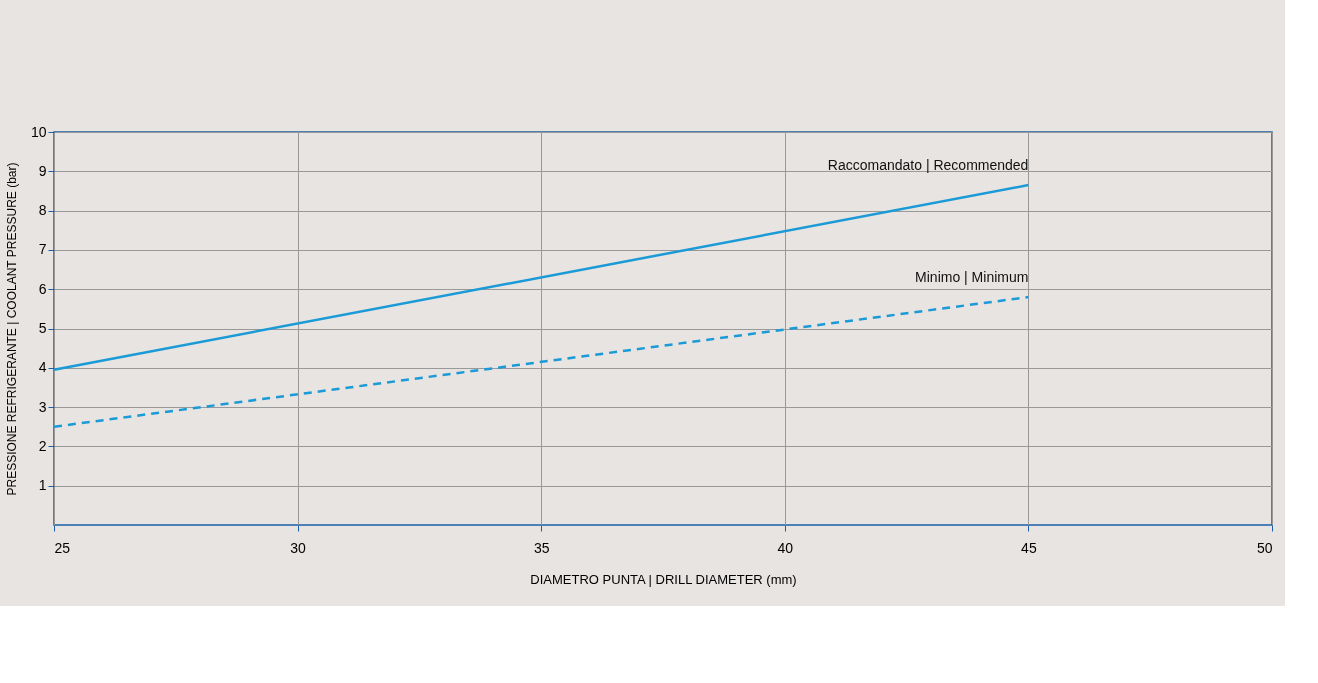 The width and height of the screenshot is (1318, 683). Describe the element at coordinates (972, 277) in the screenshot. I see `series-label: Minimo | Minimum` at that location.